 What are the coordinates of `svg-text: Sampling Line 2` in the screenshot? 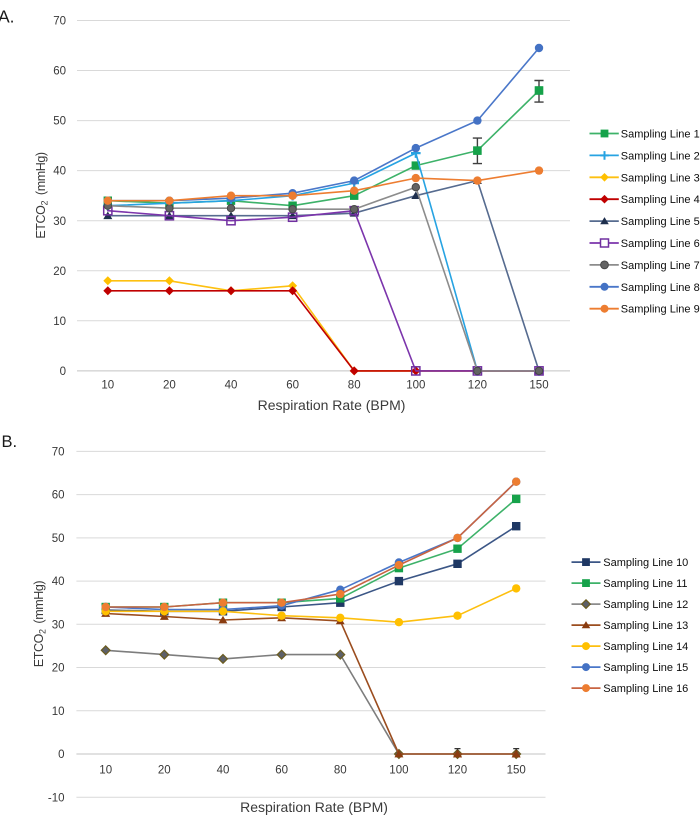 It's located at (660, 156).